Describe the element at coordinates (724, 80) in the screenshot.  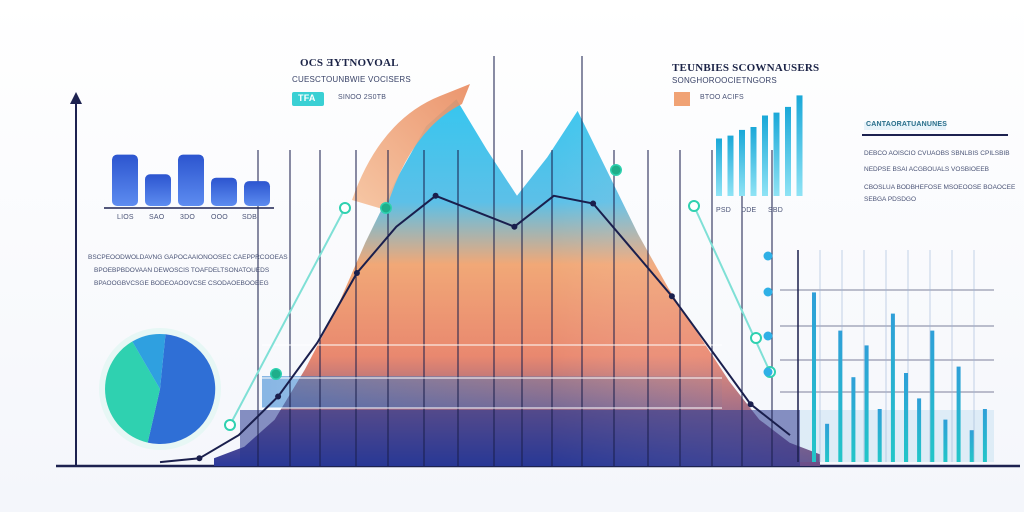
I see `header-right-subtitle: SONGHOROOCIETNGORS` at that location.